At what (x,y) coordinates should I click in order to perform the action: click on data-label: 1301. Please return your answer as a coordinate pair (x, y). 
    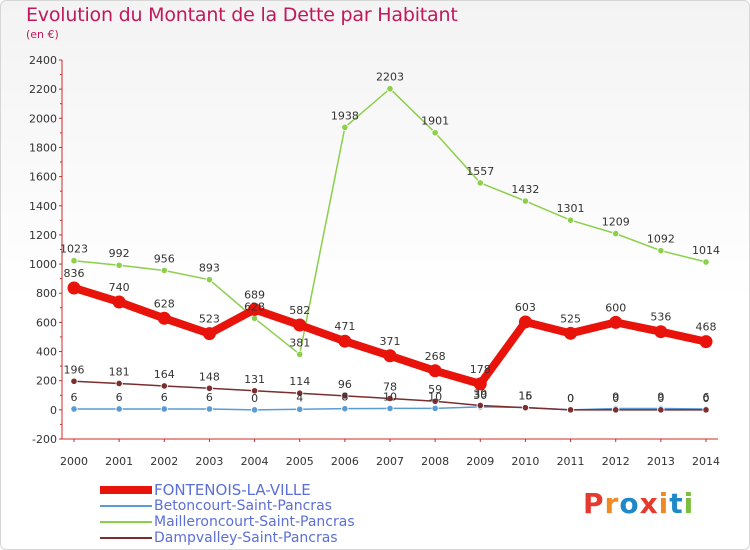
    Looking at the image, I should click on (571, 208).